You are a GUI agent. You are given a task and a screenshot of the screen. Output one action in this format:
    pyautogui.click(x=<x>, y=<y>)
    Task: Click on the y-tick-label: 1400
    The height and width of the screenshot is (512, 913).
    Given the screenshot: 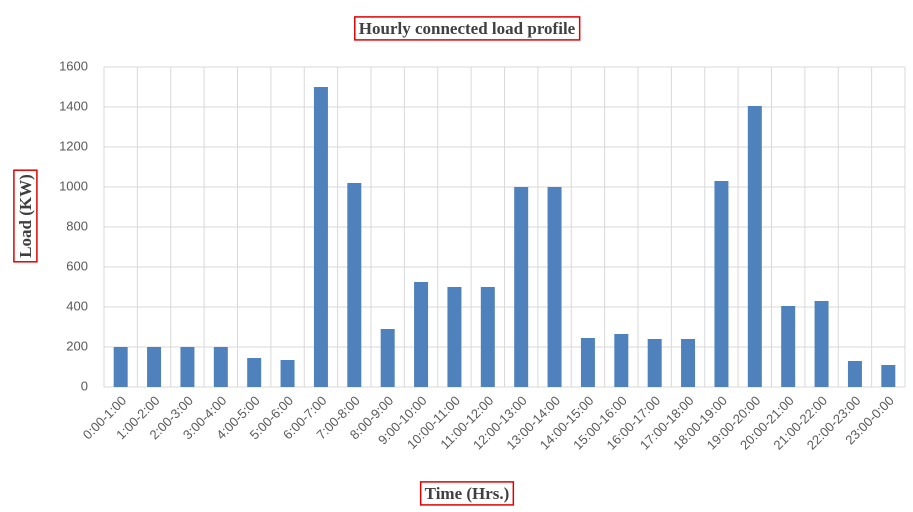 What is the action you would take?
    pyautogui.click(x=73, y=105)
    